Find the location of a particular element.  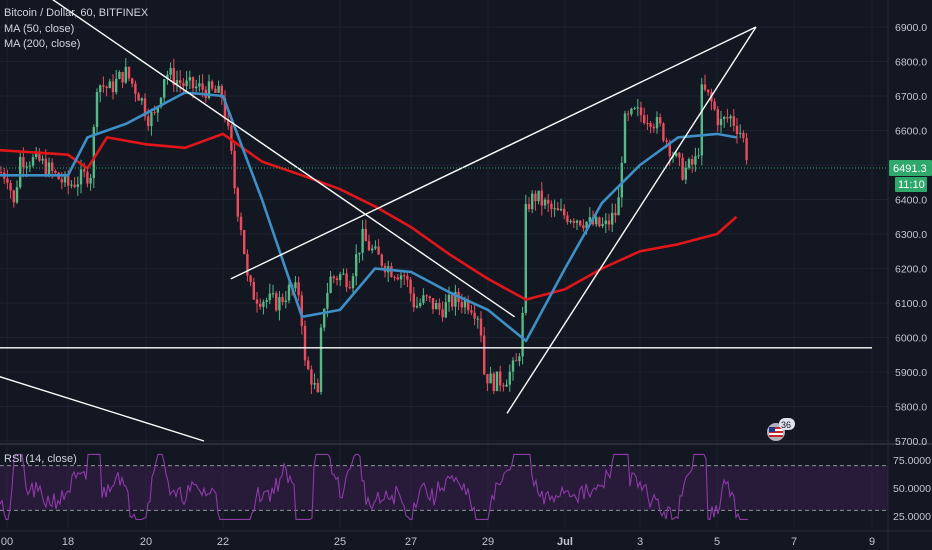

rsi-line is located at coordinates (374, 487).